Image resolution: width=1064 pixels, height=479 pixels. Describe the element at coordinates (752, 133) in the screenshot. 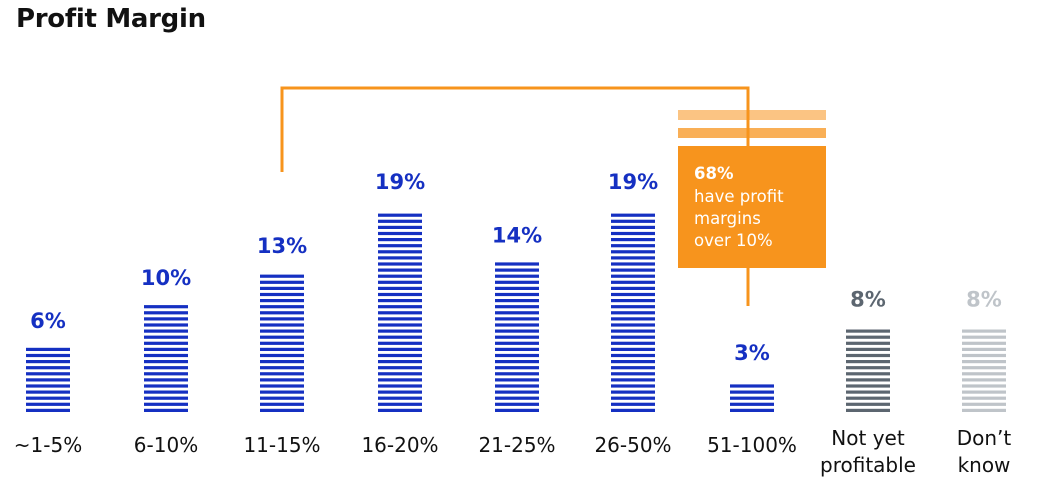

I see `callout-stripe` at that location.